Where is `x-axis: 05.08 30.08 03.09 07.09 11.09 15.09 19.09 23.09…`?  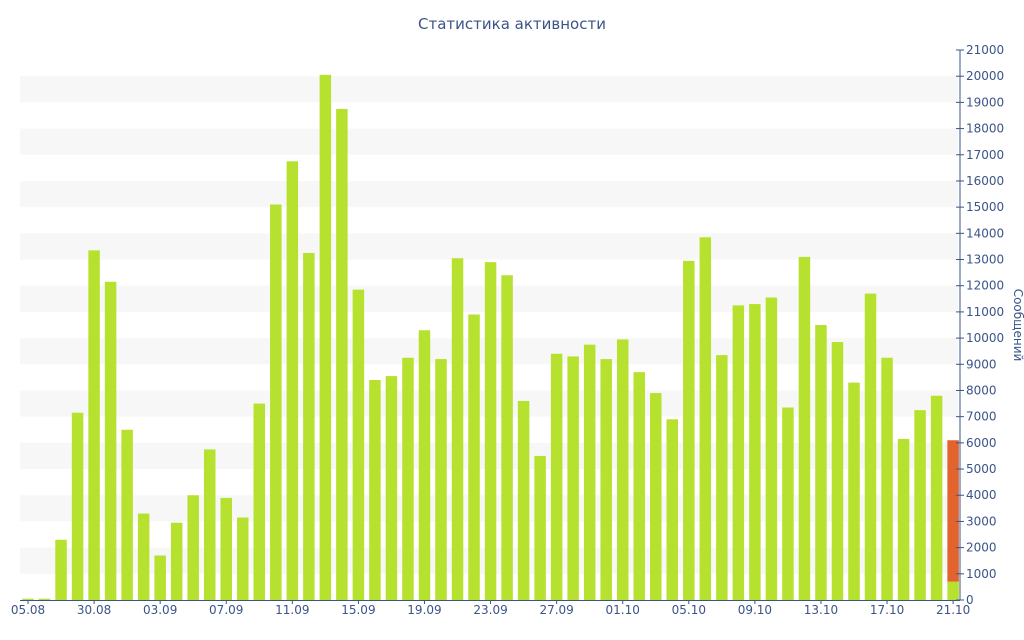 x-axis: 05.08 30.08 03.09 07.09 11.09 15.09 19.09 23.09… is located at coordinates (490, 608).